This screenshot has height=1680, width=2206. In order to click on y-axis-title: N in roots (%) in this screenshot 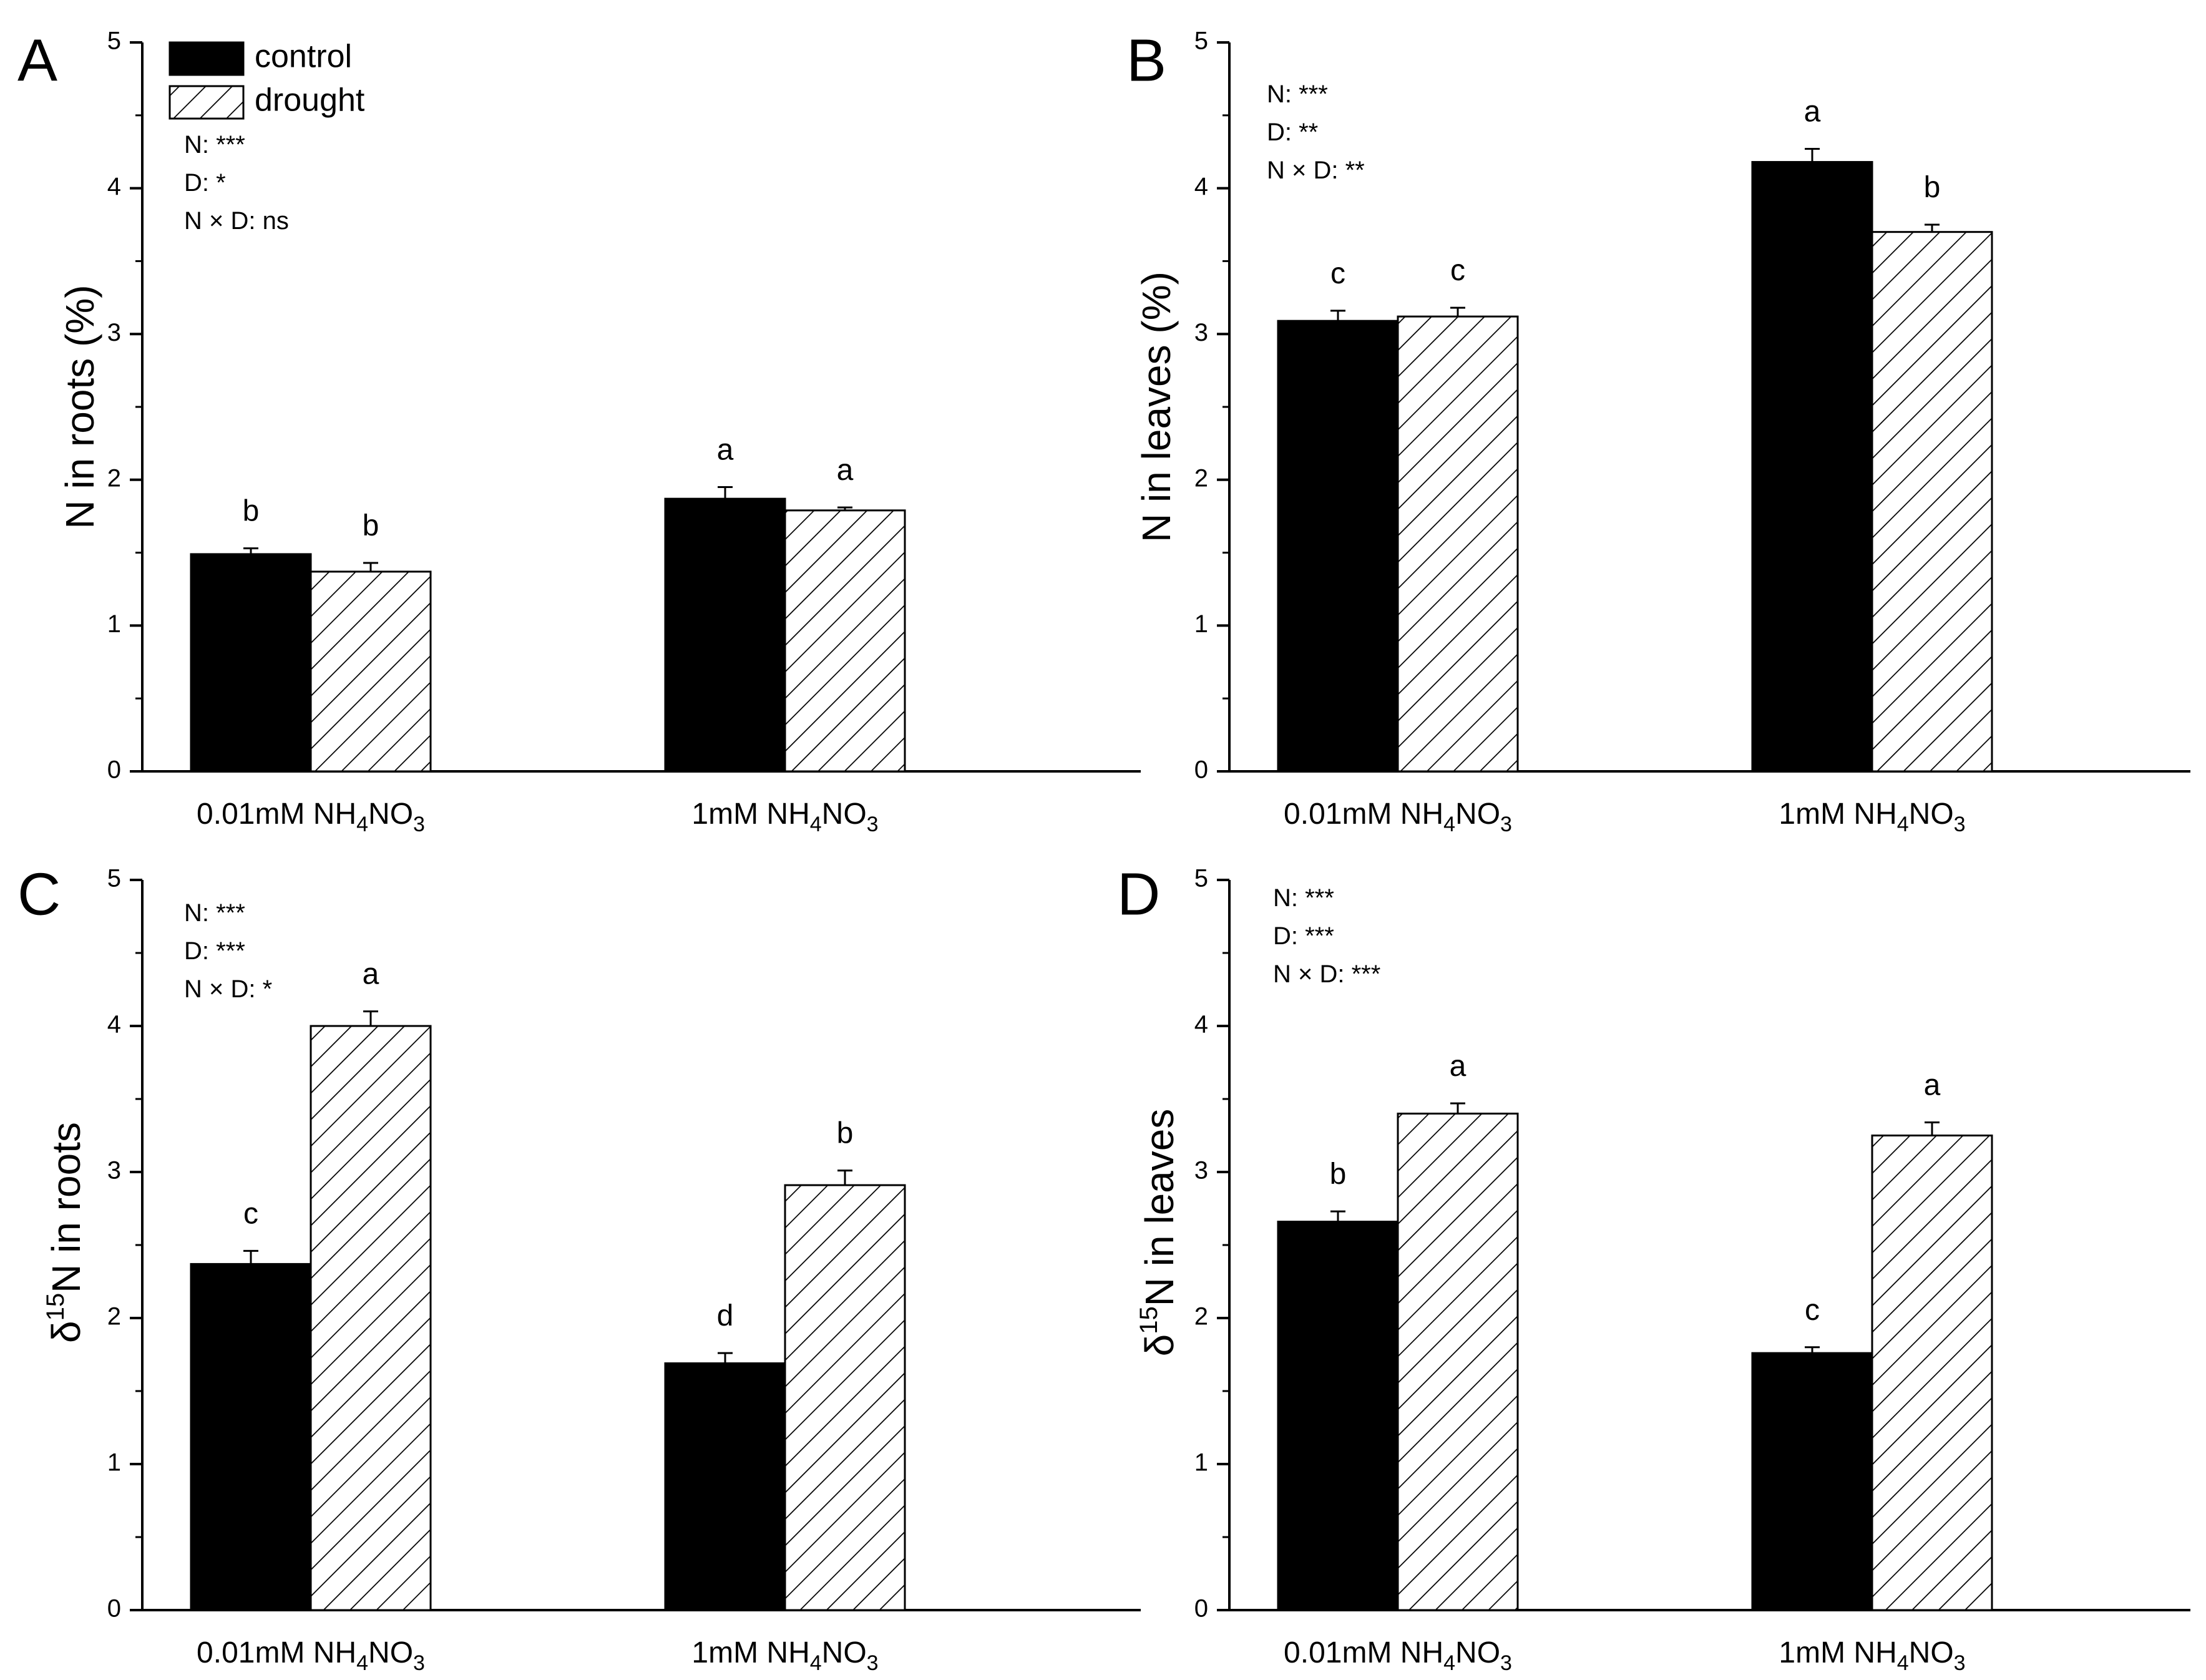, I will do `click(79, 407)`.